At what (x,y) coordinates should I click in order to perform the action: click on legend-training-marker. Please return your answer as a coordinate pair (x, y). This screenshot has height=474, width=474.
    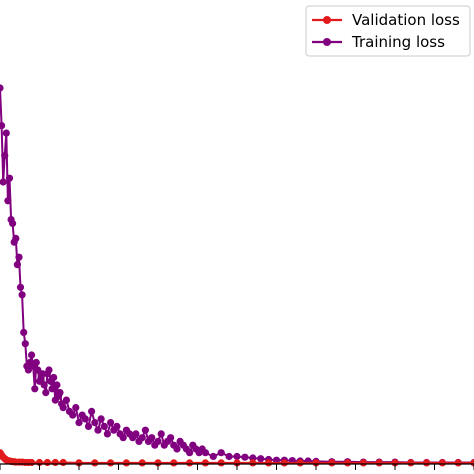
    Looking at the image, I should click on (327, 42).